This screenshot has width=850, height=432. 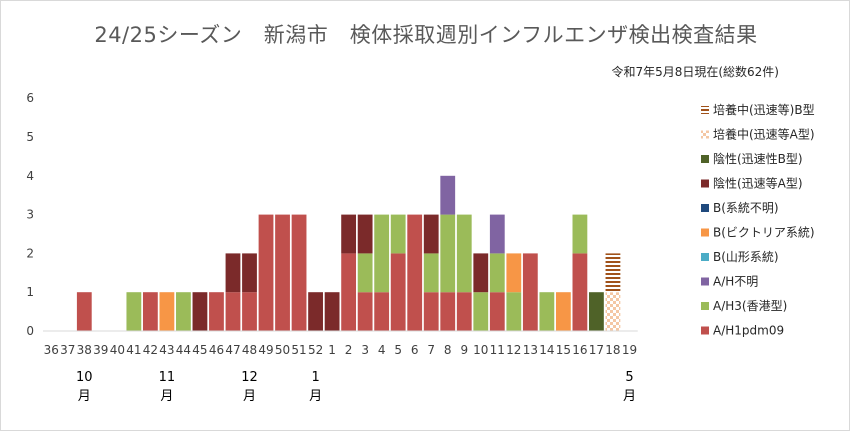 What do you see at coordinates (398, 350) in the screenshot?
I see `x-tick-label: 5` at bounding box center [398, 350].